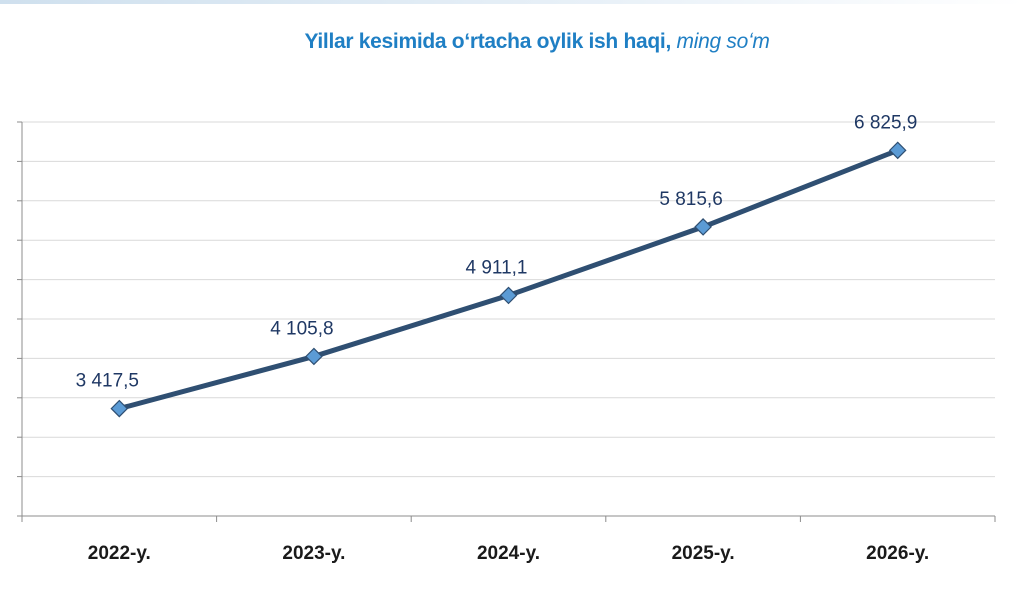  What do you see at coordinates (487, 41) in the screenshot?
I see `chart-title-text: Yillar kesimida oʻrtacha oylik ish haqi,` at bounding box center [487, 41].